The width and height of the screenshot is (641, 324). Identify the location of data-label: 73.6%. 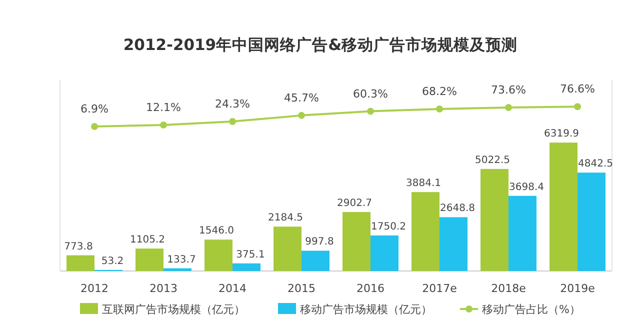
(508, 89).